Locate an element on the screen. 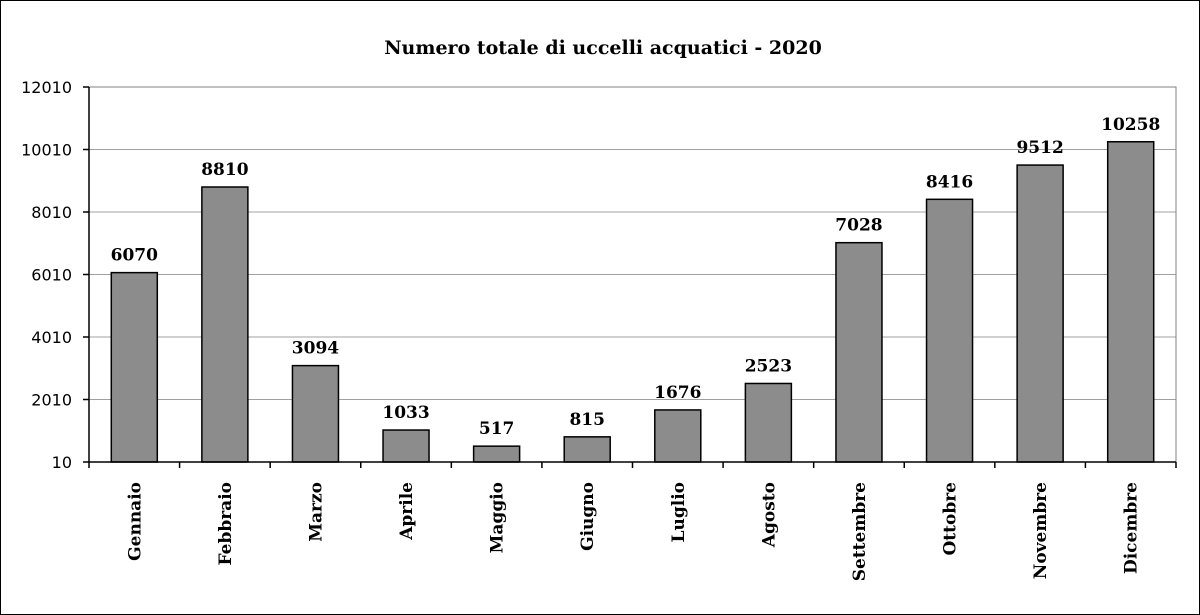 The width and height of the screenshot is (1200, 615). bar-dicembre is located at coordinates (1130, 302).